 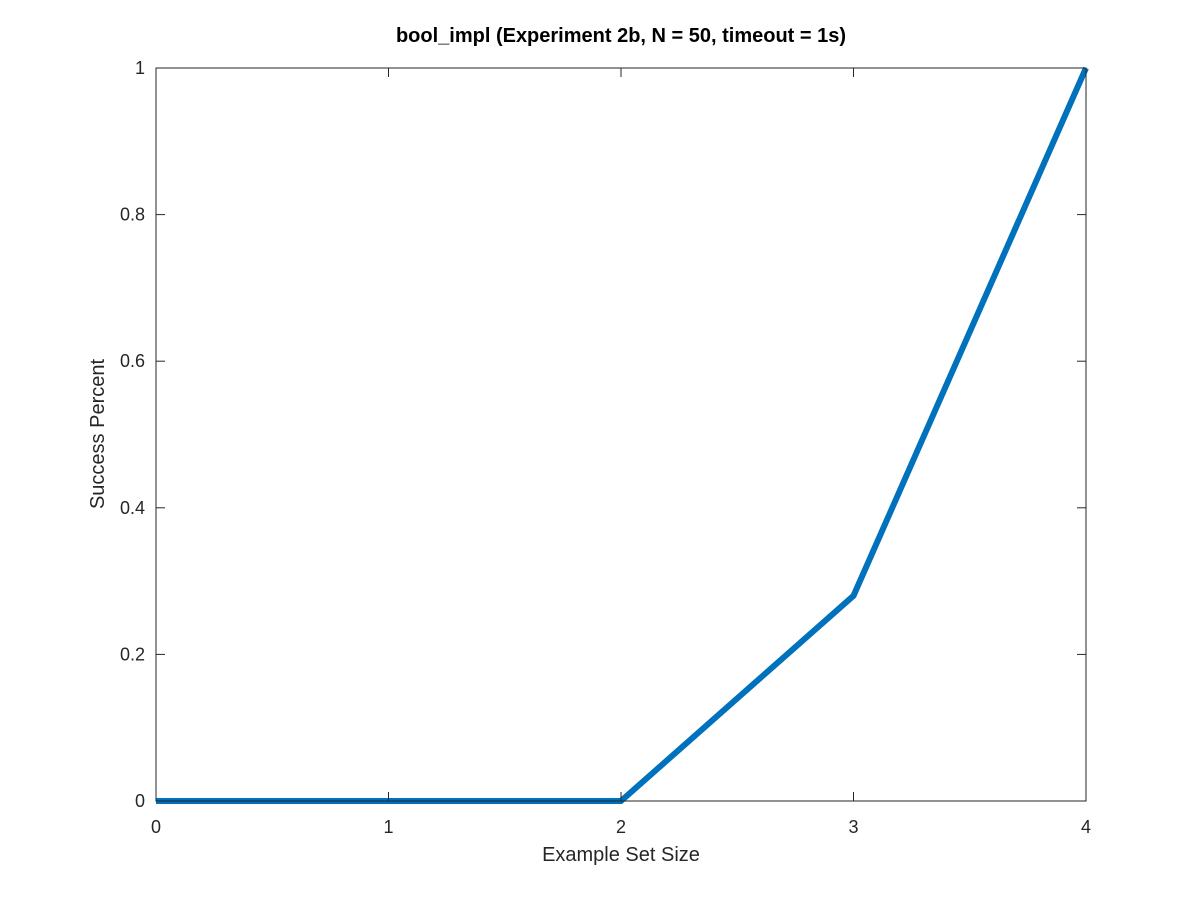 I want to click on y-tick-label: 0.6, so click(x=132, y=361).